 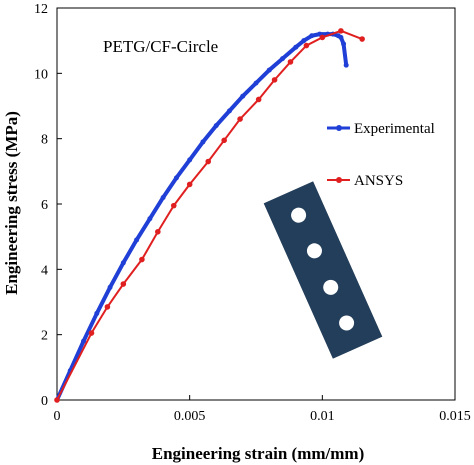 I want to click on legend-item-experimental: Experimental, so click(x=381, y=129).